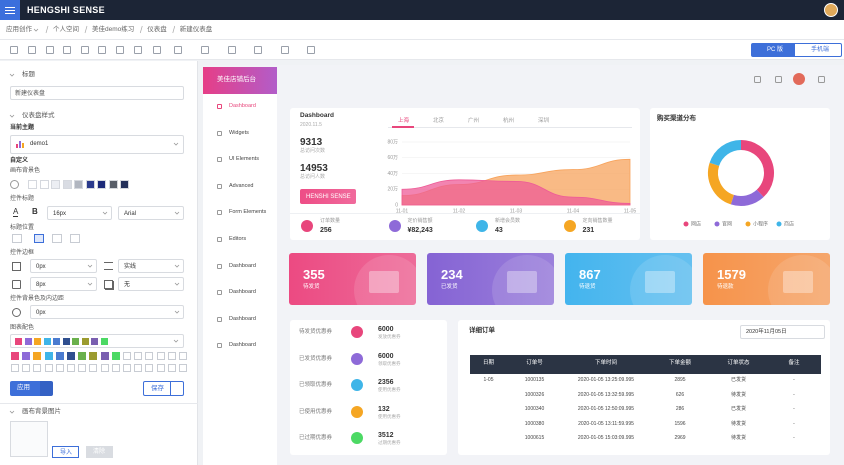 Image resolution: width=844 pixels, height=465 pixels. What do you see at coordinates (46, 388) in the screenshot?
I see `apply-dropdown` at bounding box center [46, 388].